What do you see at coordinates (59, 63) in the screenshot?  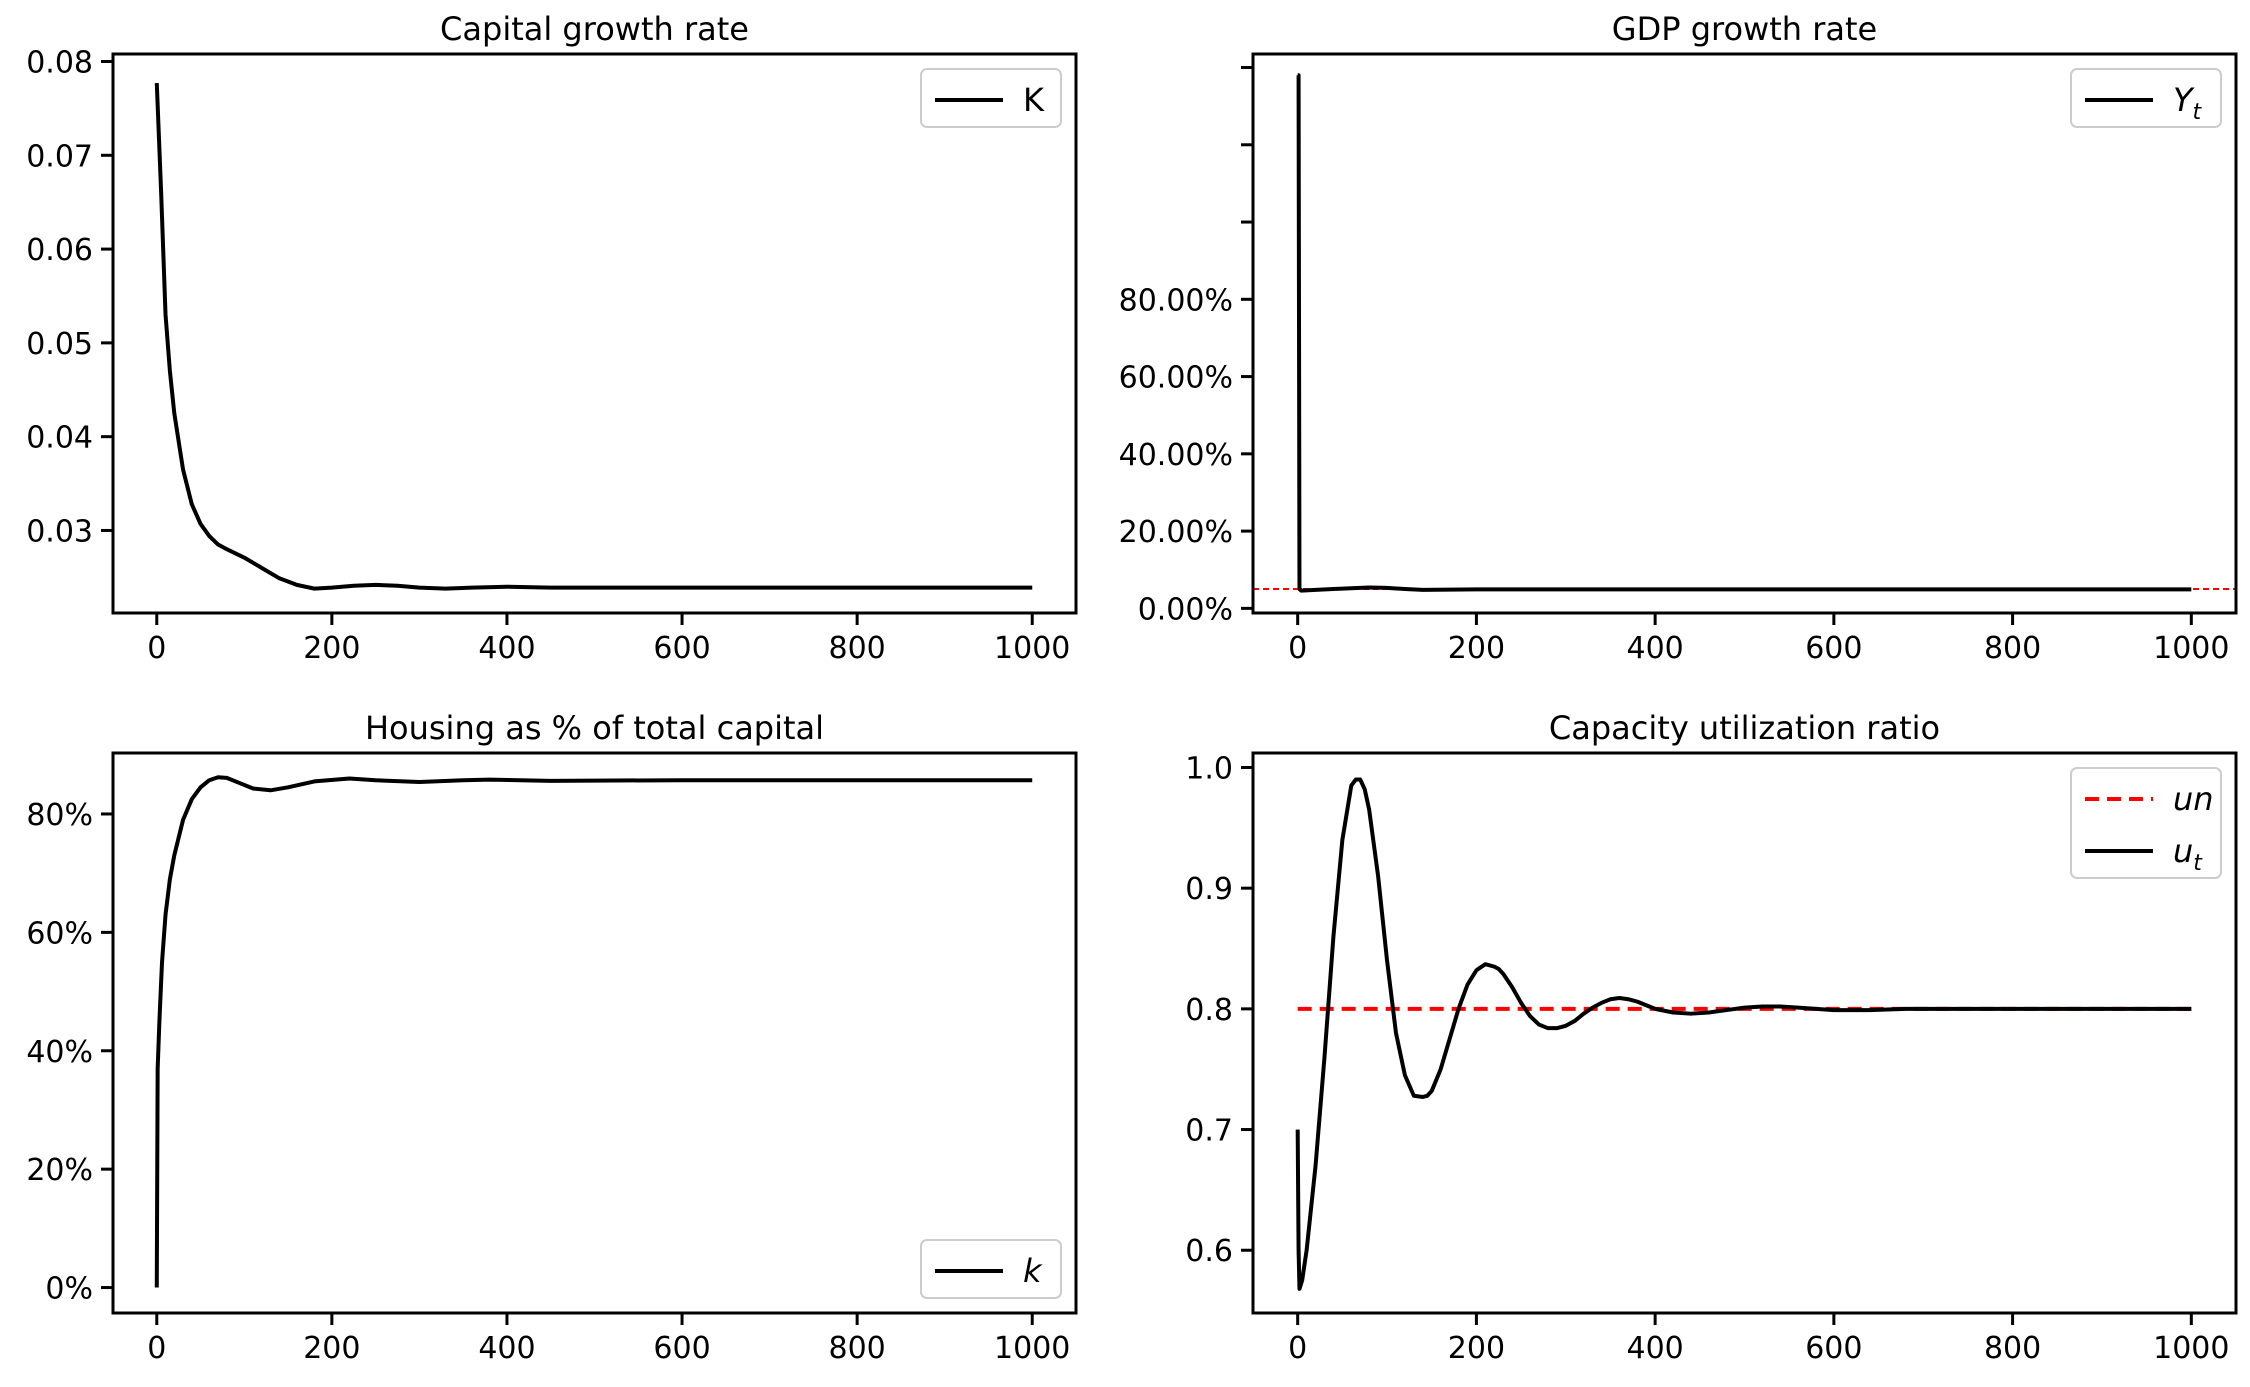 I see `y-tick-label: 0.08` at bounding box center [59, 63].